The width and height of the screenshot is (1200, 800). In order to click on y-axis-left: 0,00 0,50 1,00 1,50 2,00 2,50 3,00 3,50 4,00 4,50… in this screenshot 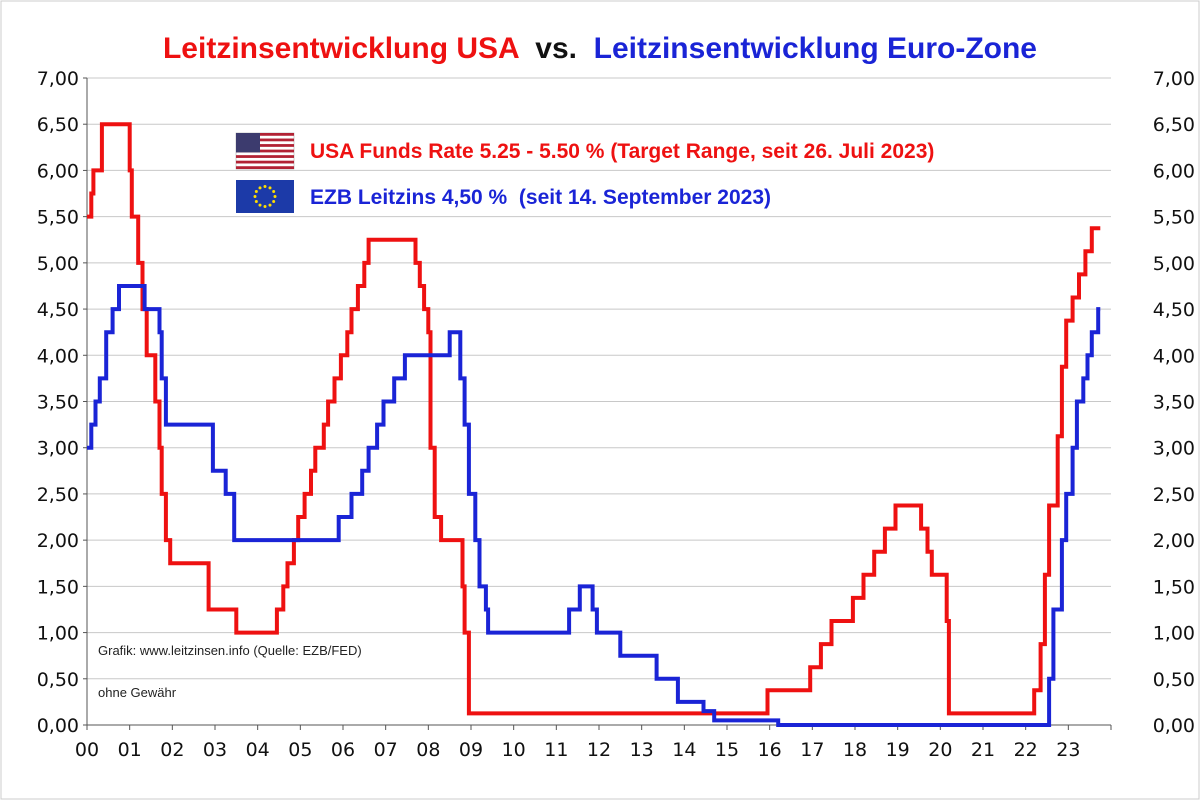, I will do `click(58, 402)`.